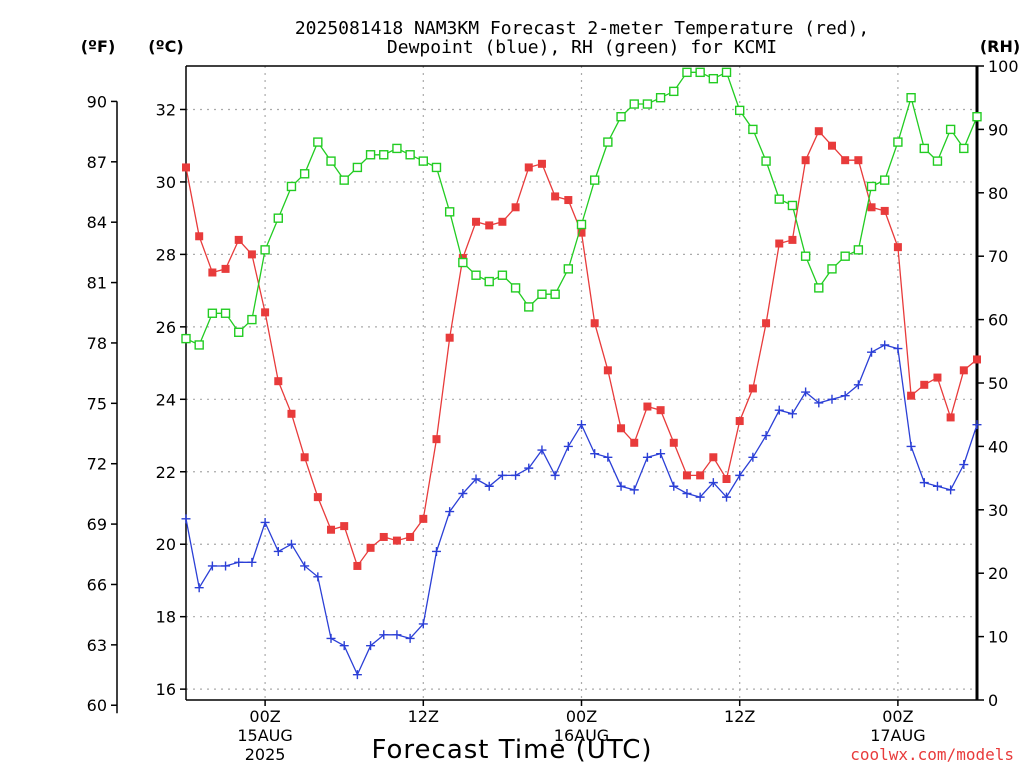 The width and height of the screenshot is (1024, 768). Describe the element at coordinates (166, 472) in the screenshot. I see `celsius-tick-label: 22` at that location.